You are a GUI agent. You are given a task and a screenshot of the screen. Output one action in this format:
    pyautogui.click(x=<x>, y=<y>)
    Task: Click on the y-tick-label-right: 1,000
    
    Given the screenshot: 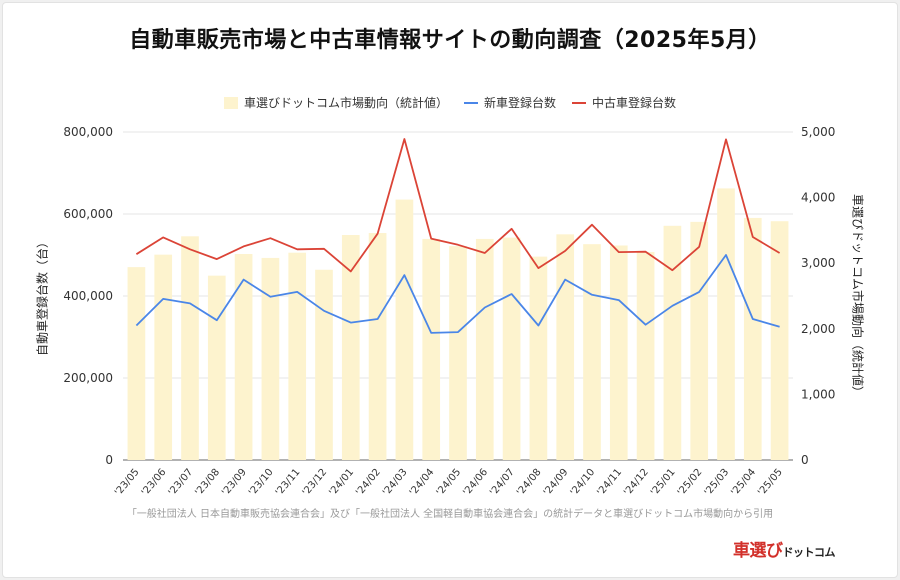 What is the action you would take?
    pyautogui.click(x=818, y=394)
    